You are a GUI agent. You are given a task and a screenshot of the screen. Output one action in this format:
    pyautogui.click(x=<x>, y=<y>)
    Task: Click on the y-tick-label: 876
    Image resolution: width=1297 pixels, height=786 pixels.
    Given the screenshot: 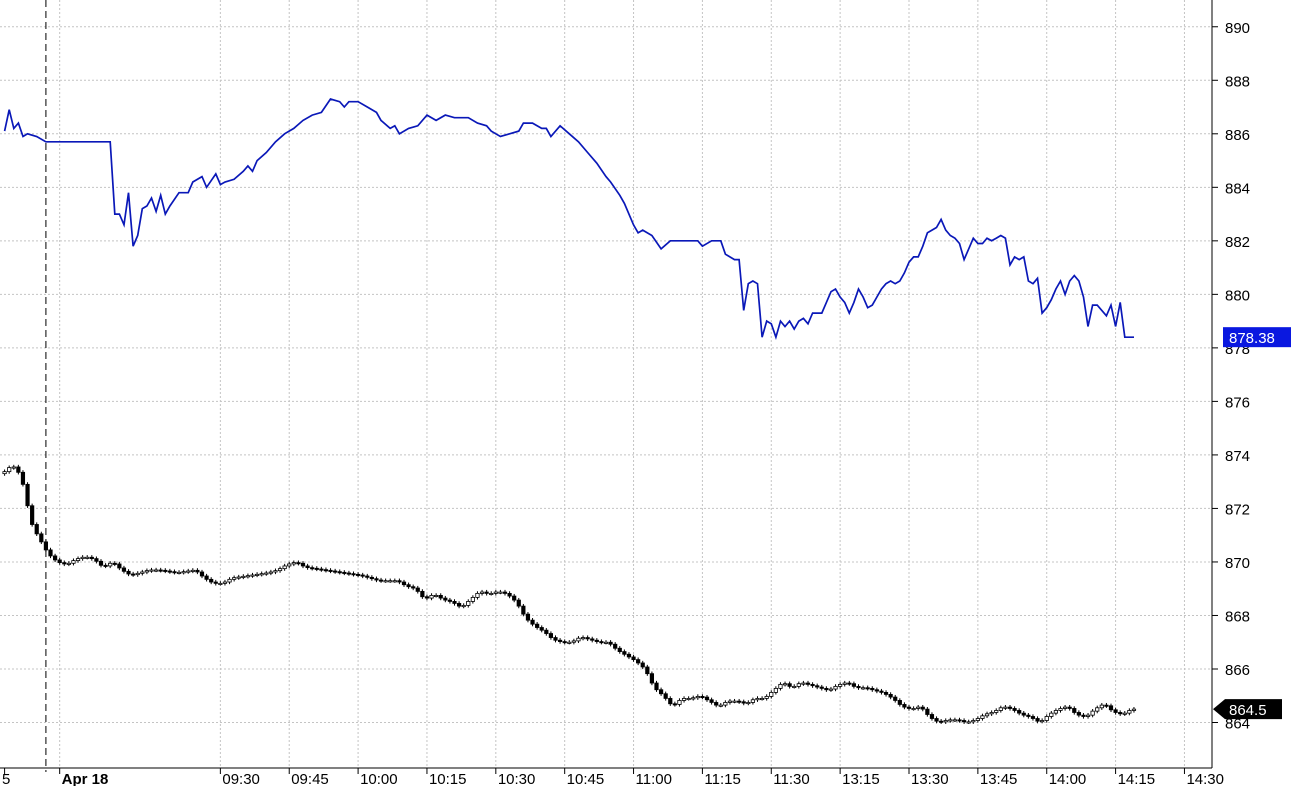 What is the action you would take?
    pyautogui.click(x=1237, y=402)
    